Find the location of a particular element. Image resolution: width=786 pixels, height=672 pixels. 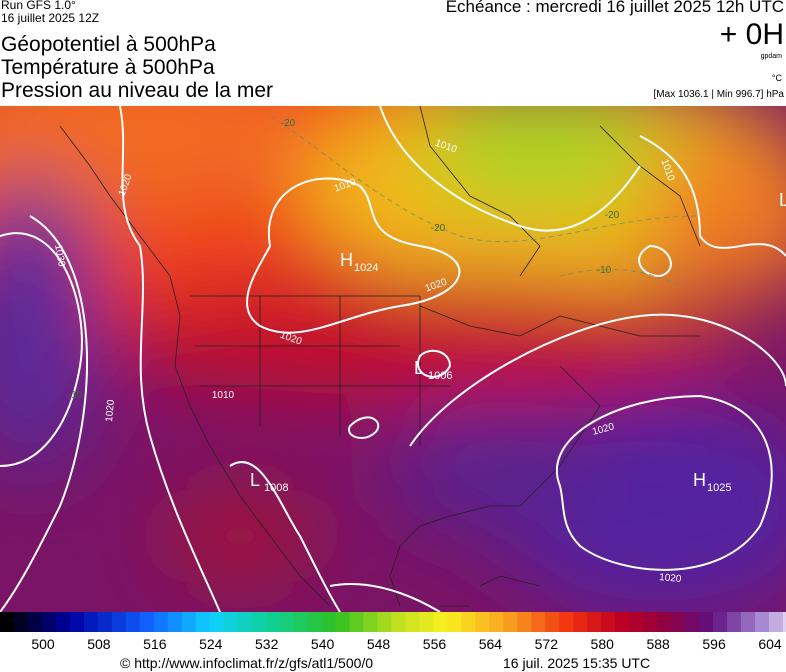

title: Géopotentiel à 500hPa is located at coordinates (108, 44).